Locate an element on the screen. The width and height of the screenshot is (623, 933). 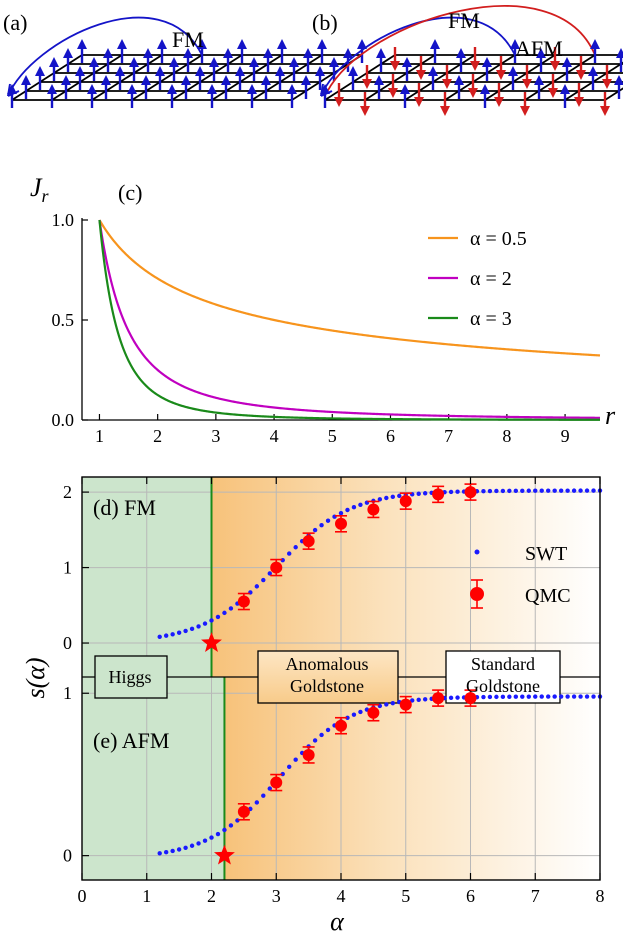
panel-de-y-axis-label: s(α) is located at coordinates (35, 677).